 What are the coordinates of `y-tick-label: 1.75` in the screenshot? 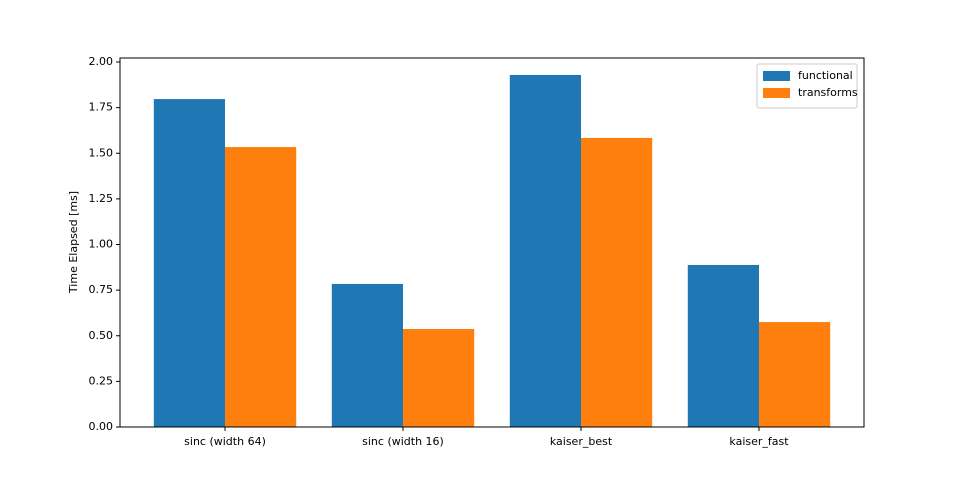 It's located at (101, 107).